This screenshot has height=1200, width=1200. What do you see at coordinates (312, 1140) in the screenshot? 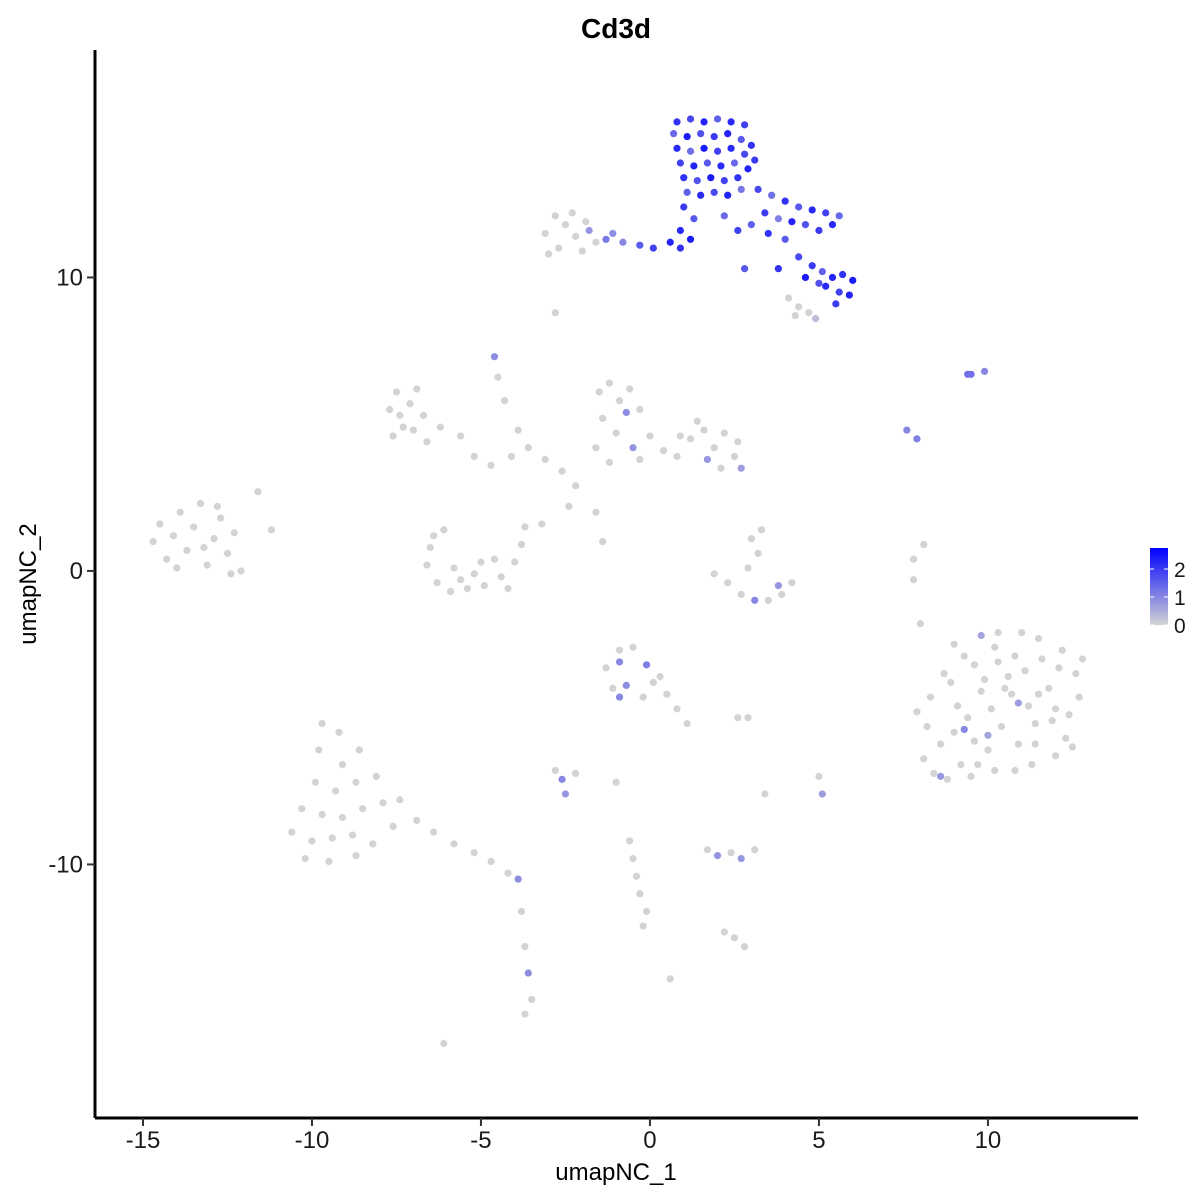
I see `x-tick-label: -10` at bounding box center [312, 1140].